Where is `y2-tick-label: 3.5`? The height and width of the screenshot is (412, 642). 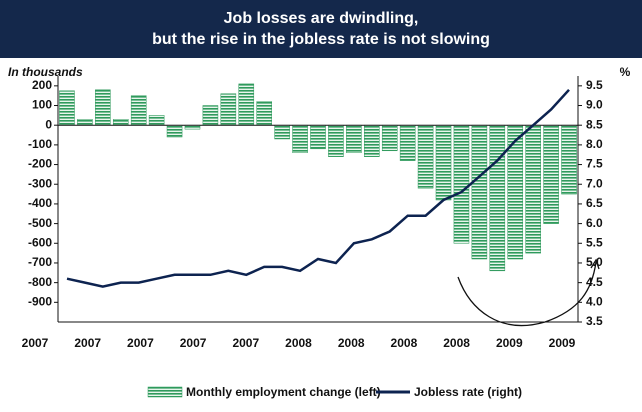
y2-tick-label: 3.5 is located at coordinates (594, 321).